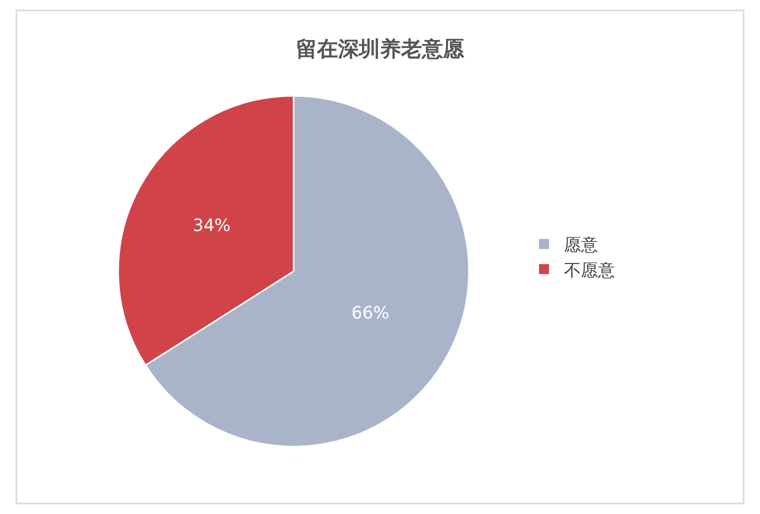 The width and height of the screenshot is (760, 514). I want to click on chart-title: 留在深圳养老意愿, so click(380, 49).